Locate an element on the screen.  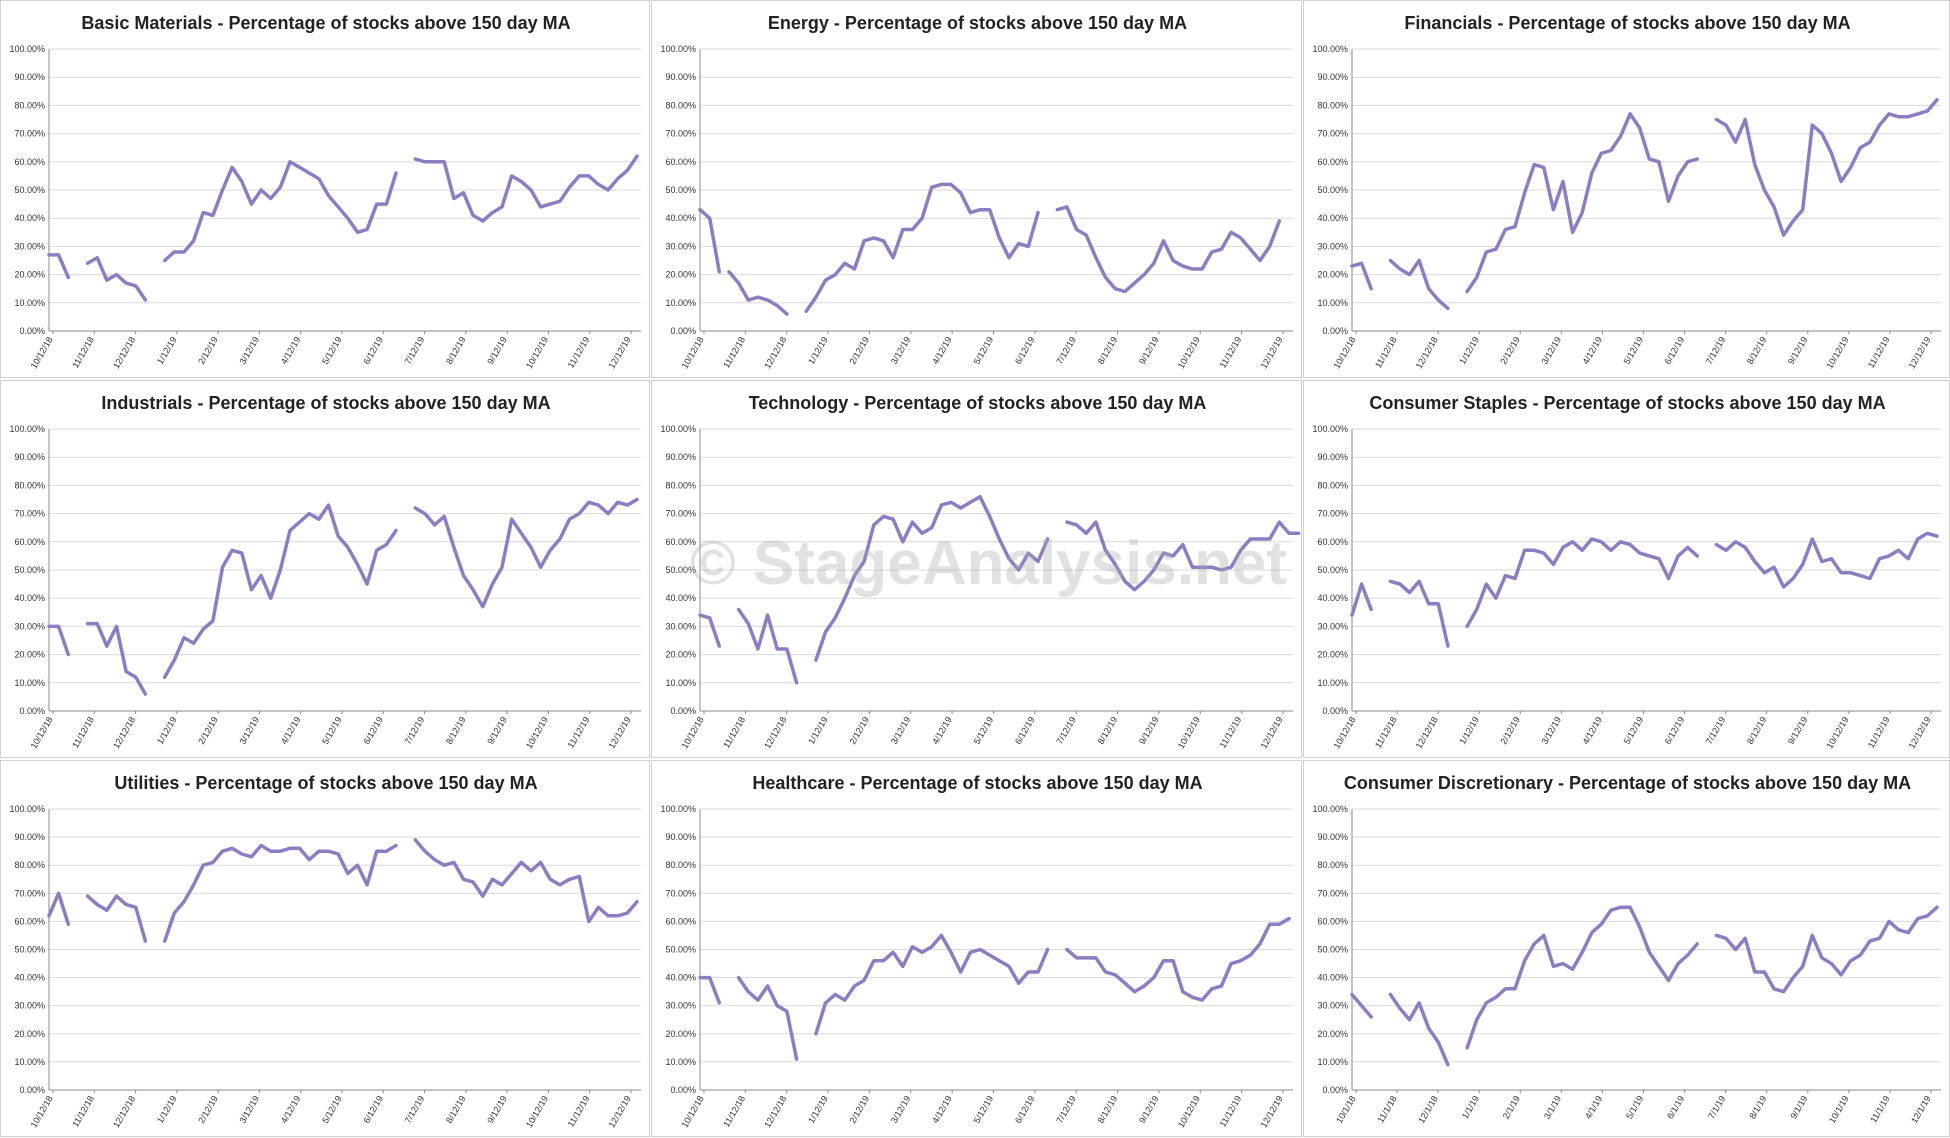
x-tick-label: 8/1/19 is located at coordinates (1757, 1107).